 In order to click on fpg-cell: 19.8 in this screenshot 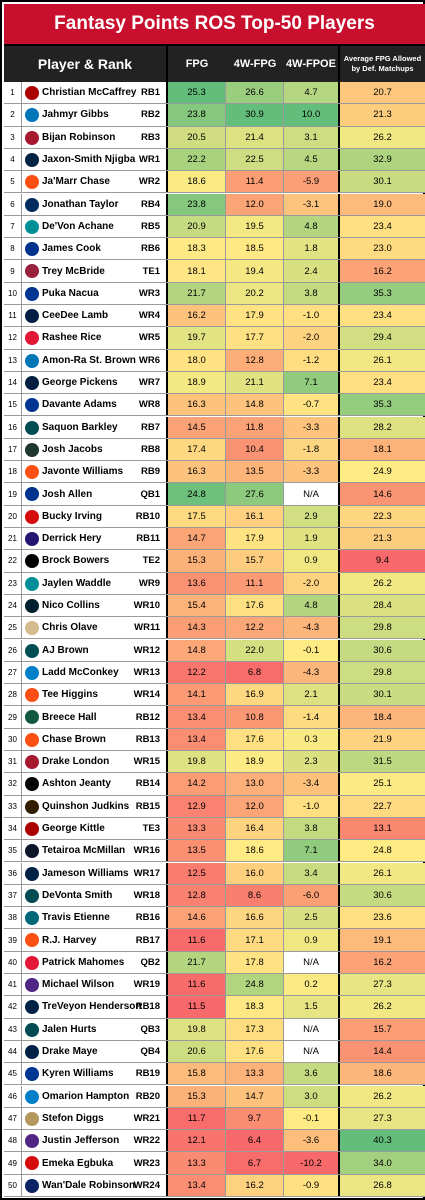, I will do `click(197, 1029)`.